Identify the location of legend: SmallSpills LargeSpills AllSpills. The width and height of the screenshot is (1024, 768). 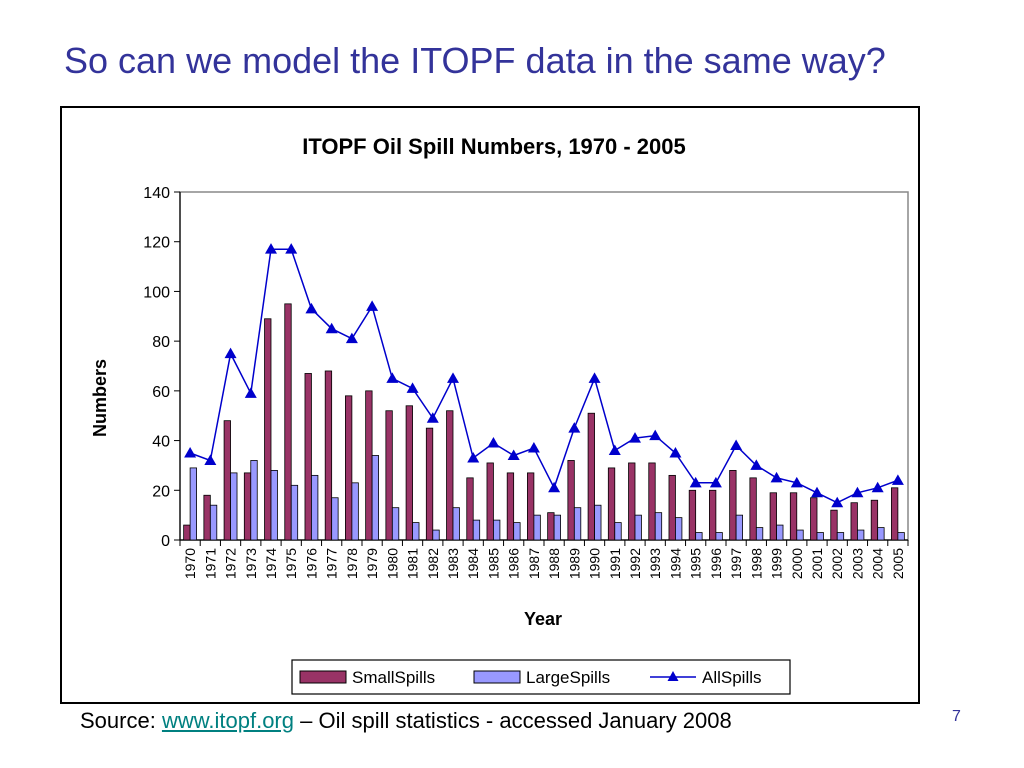
(541, 677).